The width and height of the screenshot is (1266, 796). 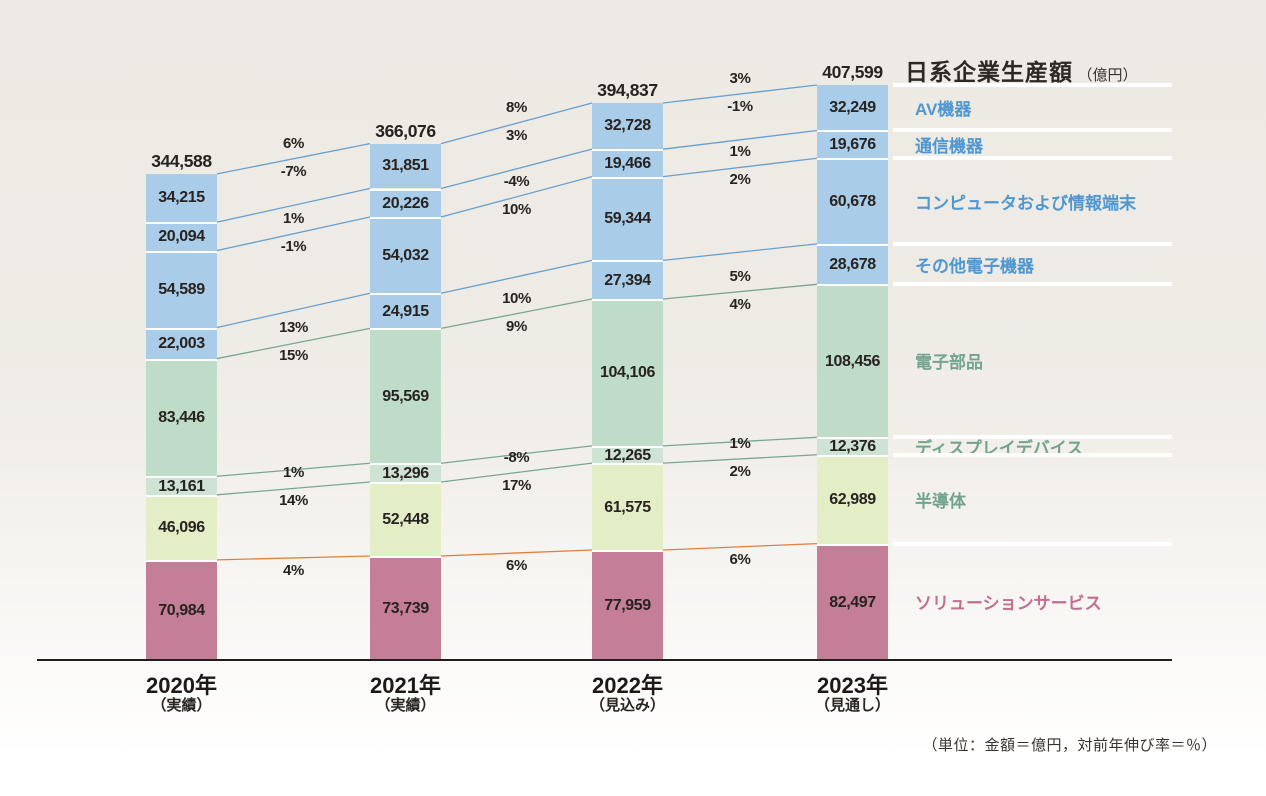 I want to click on segment-value-label: 28,678, so click(x=852, y=265).